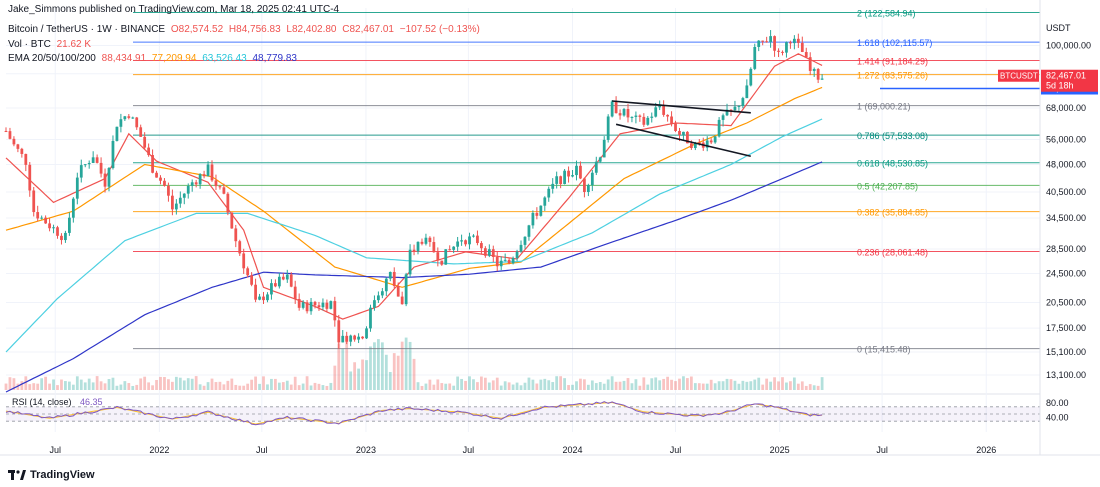  Describe the element at coordinates (1066, 328) in the screenshot. I see `price-tick-label: 17,500.00` at that location.